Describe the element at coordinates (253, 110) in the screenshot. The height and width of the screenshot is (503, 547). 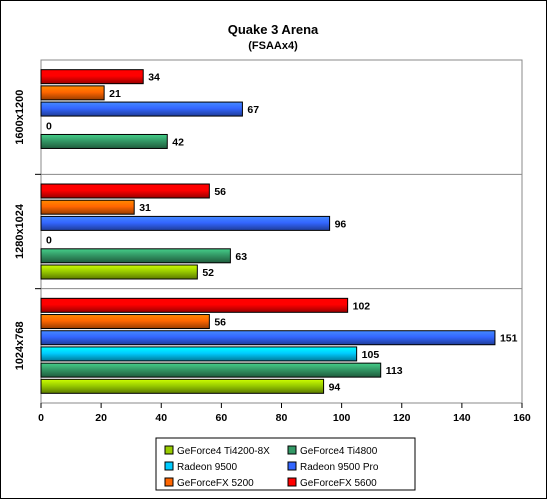
I see `data-label: 67` at that location.